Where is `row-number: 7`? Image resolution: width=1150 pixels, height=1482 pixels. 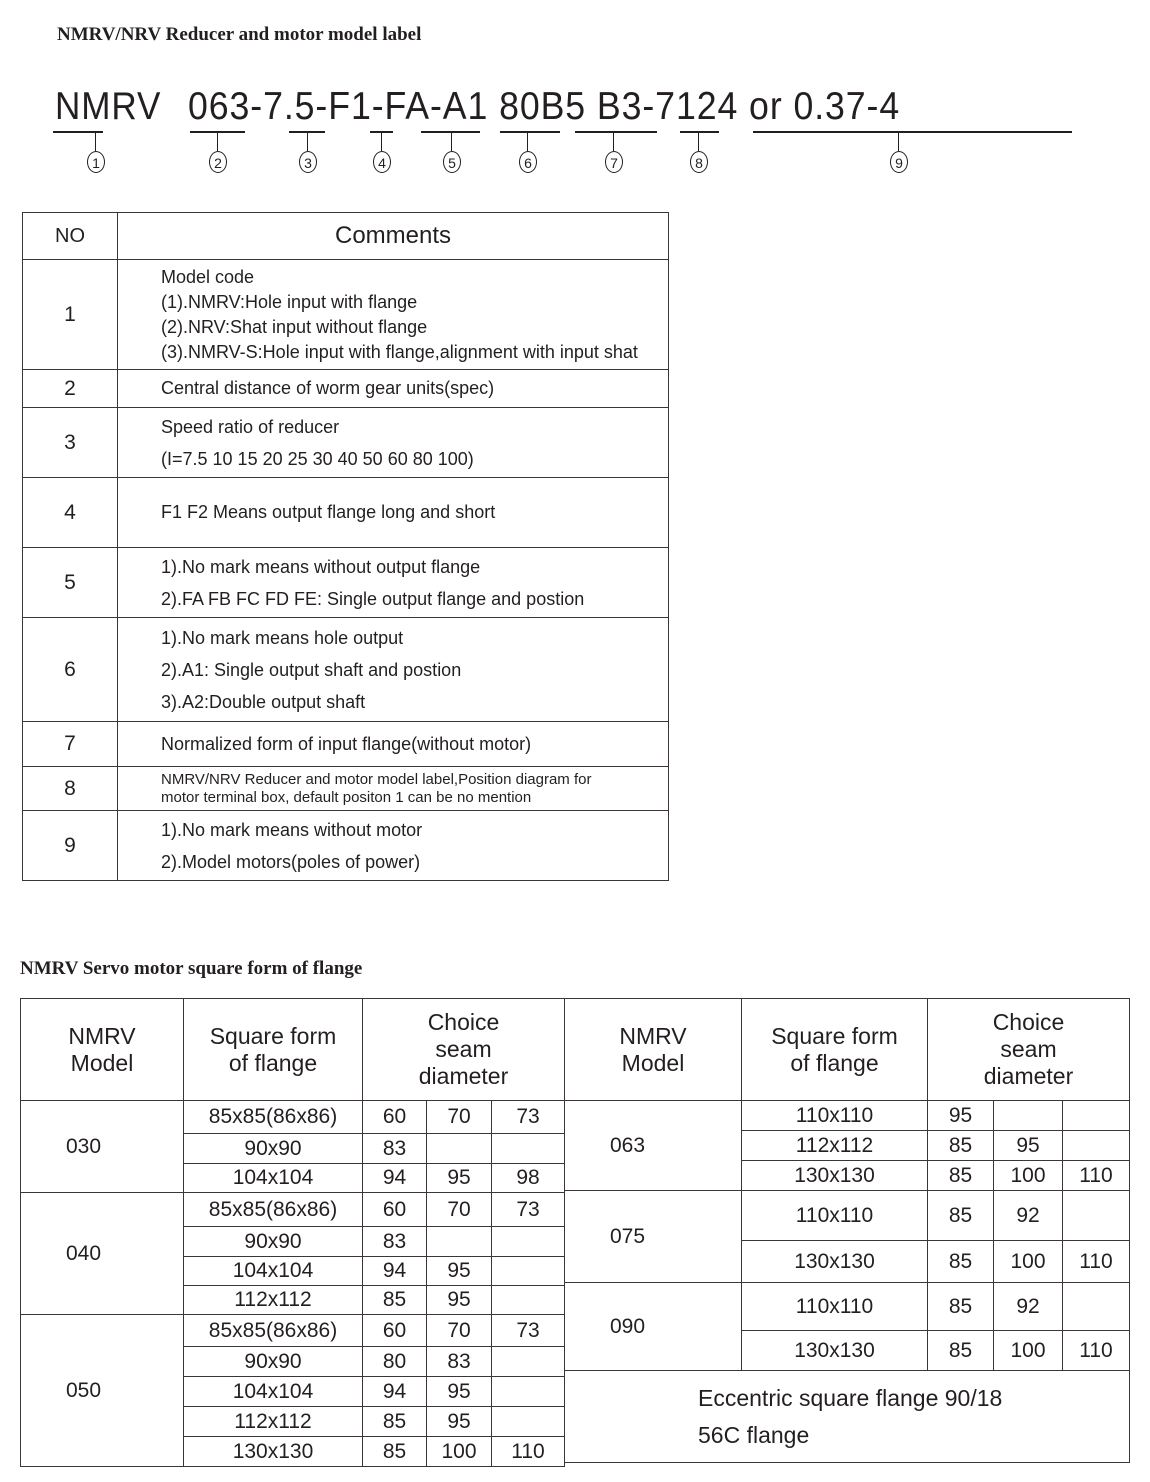 row-number: 7 is located at coordinates (70, 744).